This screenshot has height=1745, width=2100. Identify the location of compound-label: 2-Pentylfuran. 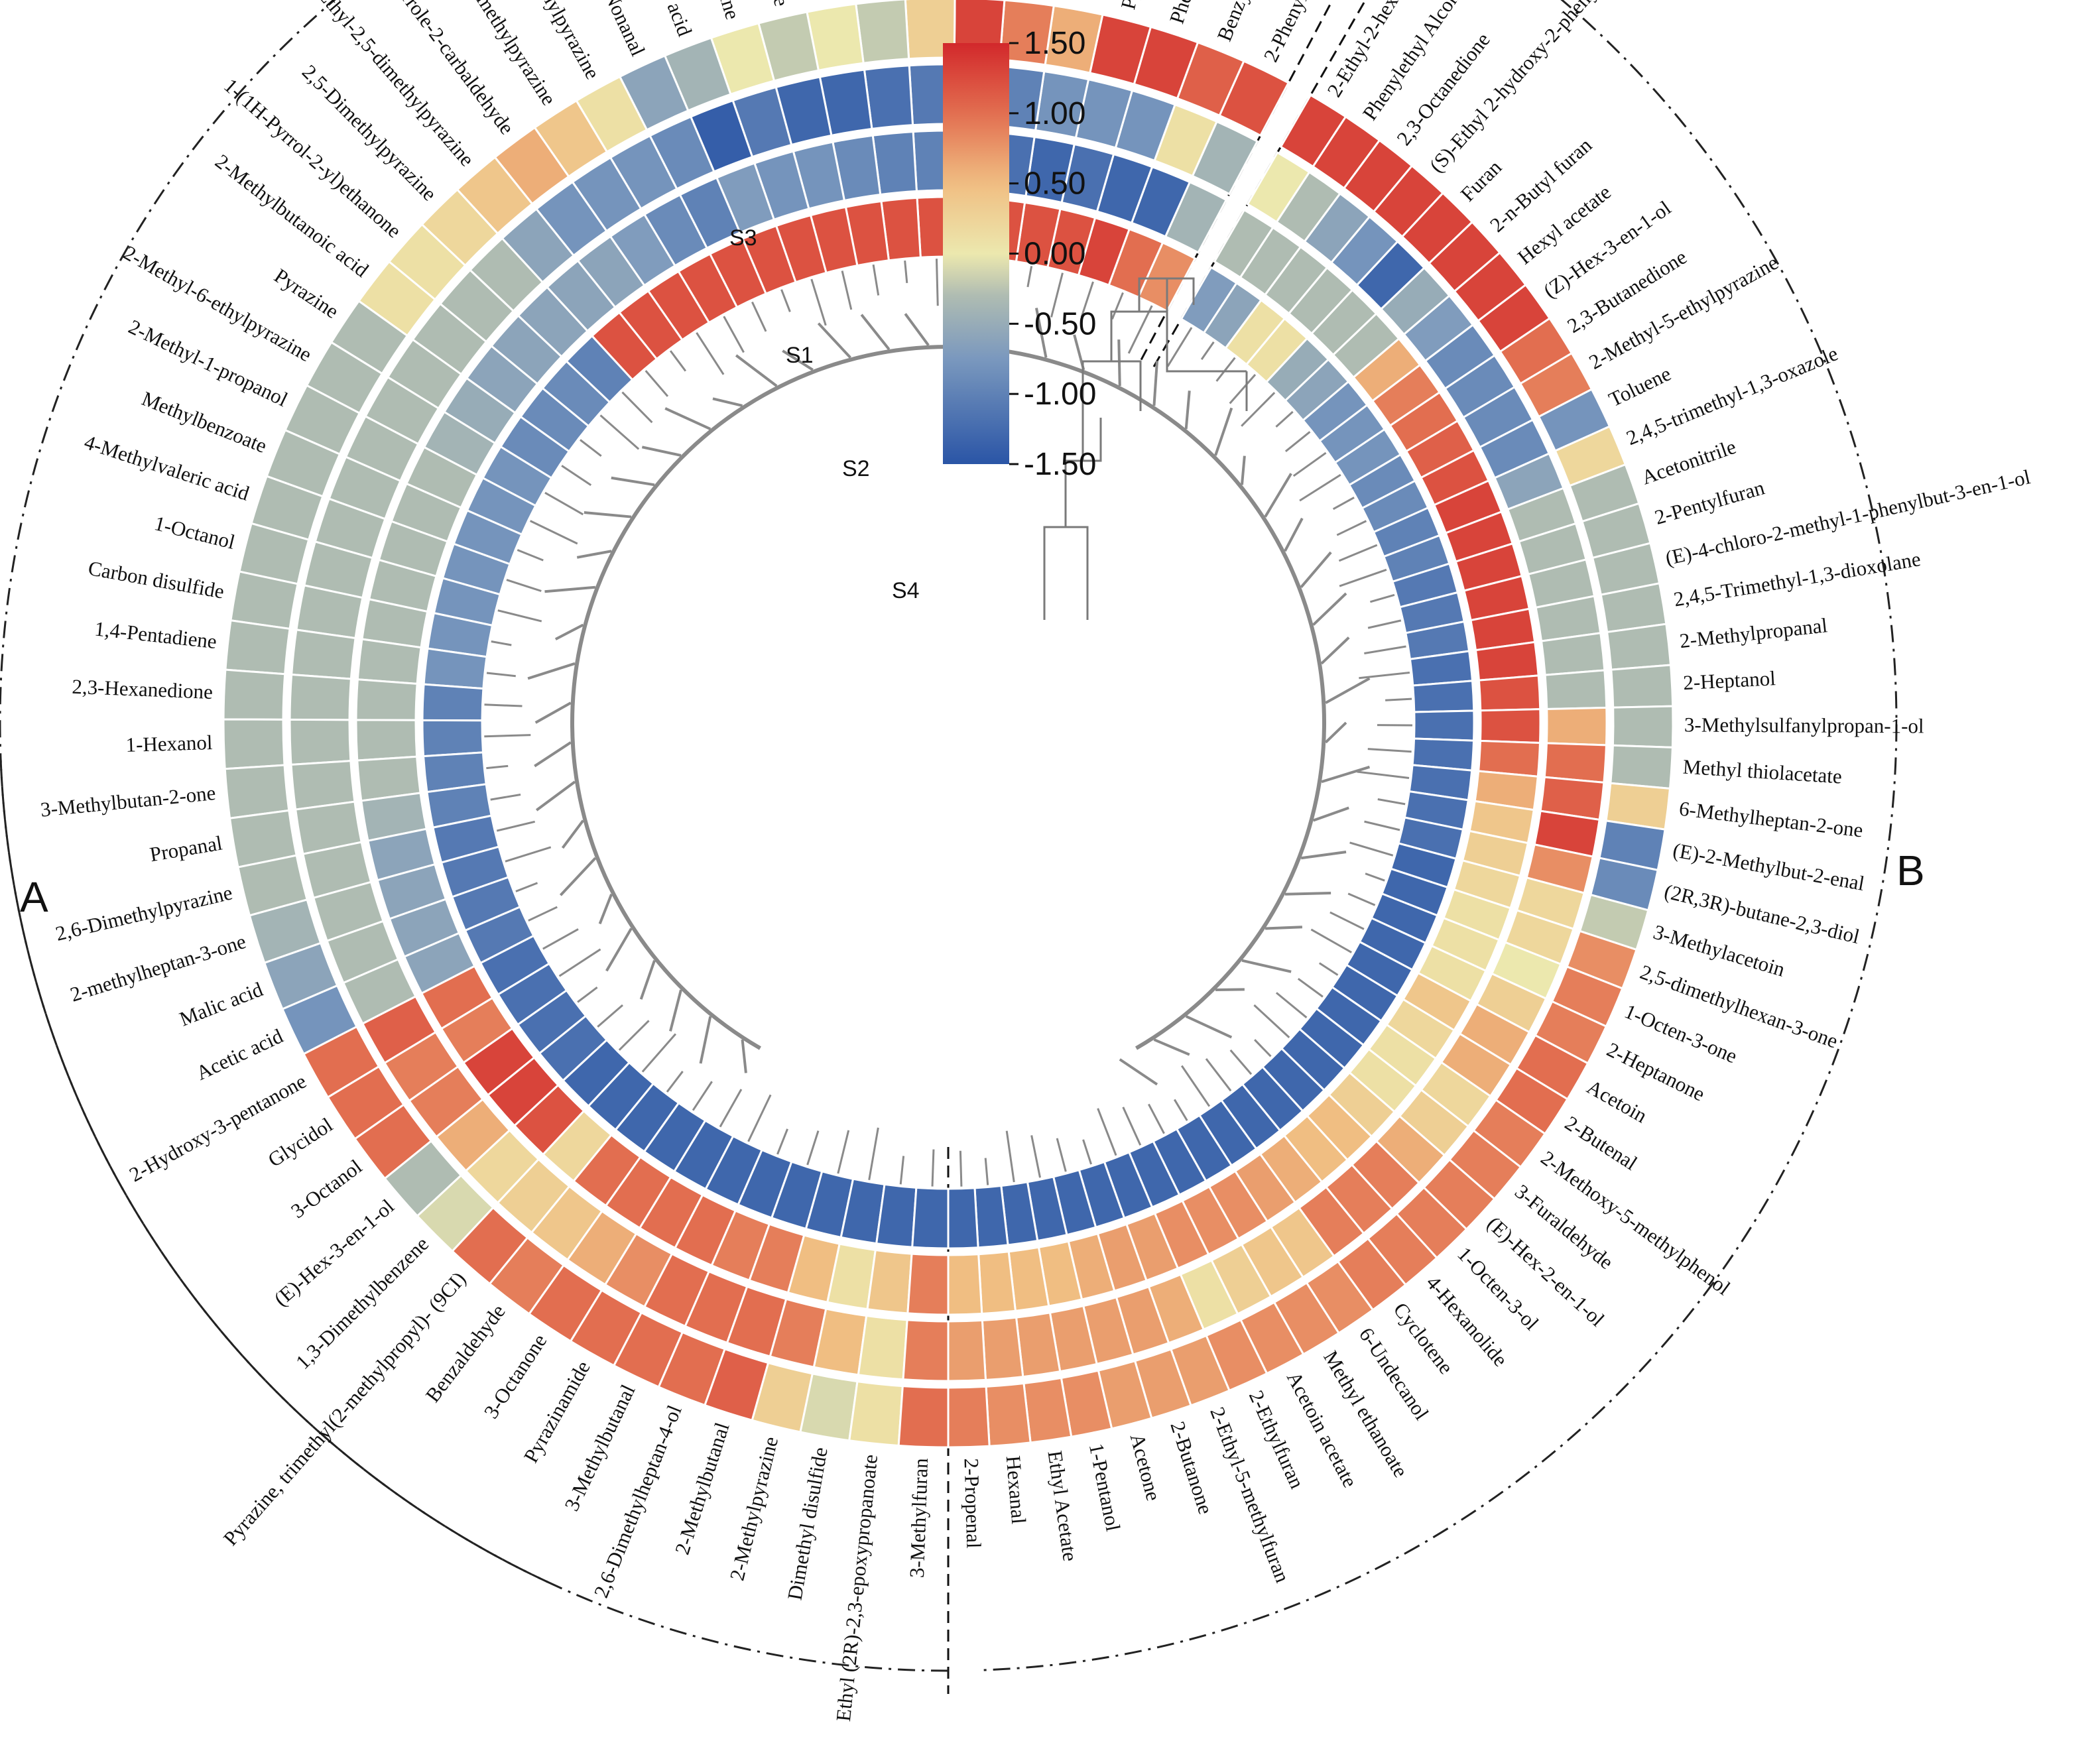
(1710, 502).